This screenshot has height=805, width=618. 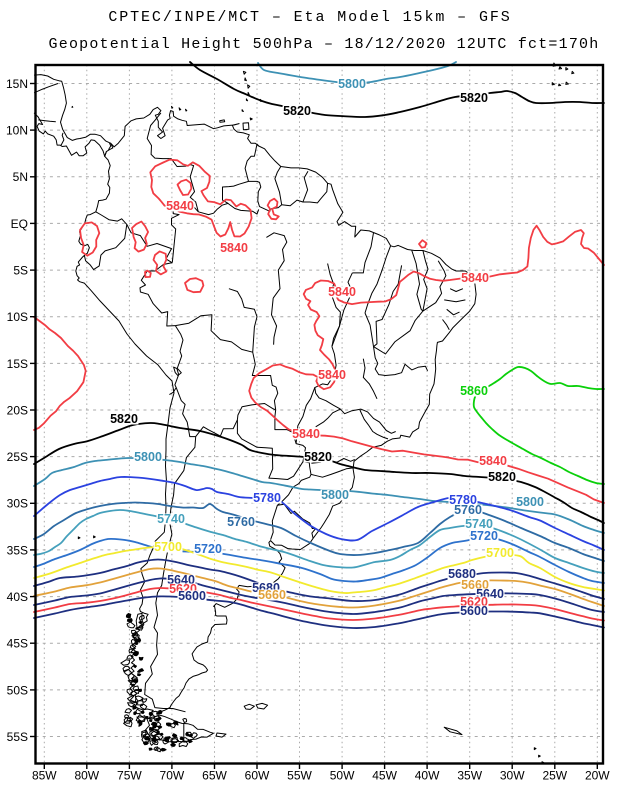 I want to click on svg-text: 45S, so click(x=17, y=644).